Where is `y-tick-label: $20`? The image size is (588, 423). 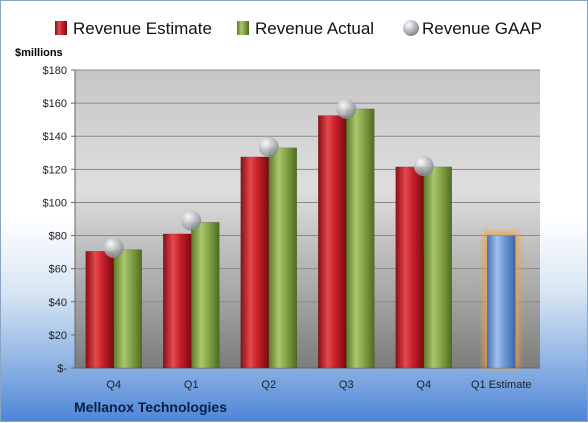 y-tick-label: $20 is located at coordinates (58, 336).